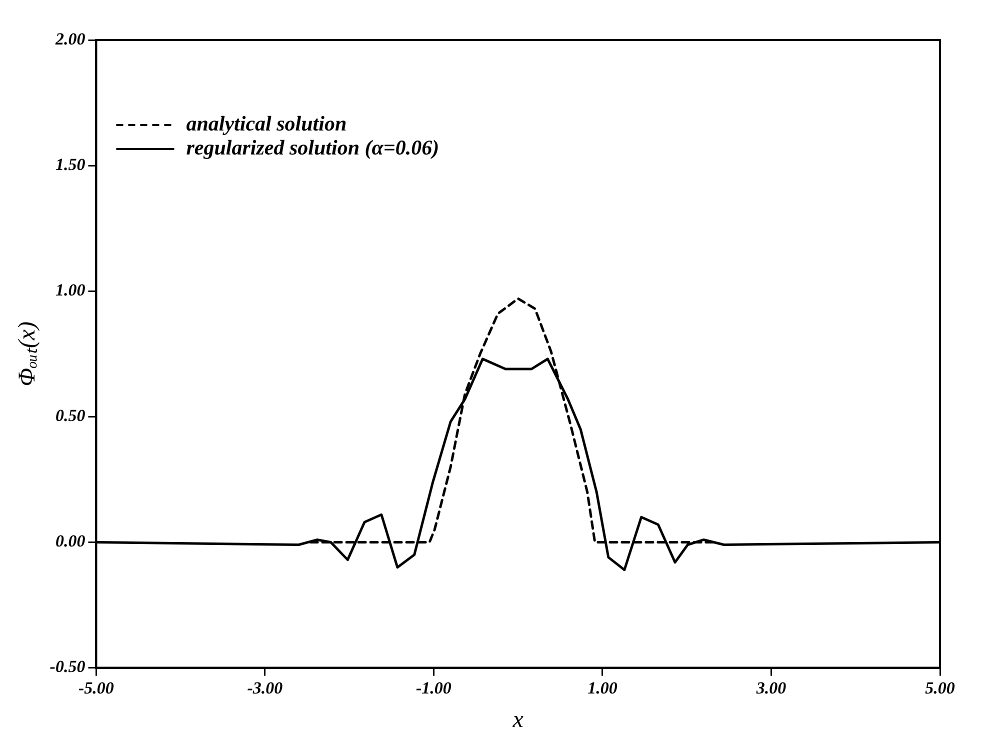 The image size is (1000, 744). What do you see at coordinates (771, 688) in the screenshot?
I see `x-tick-label: 3.00` at bounding box center [771, 688].